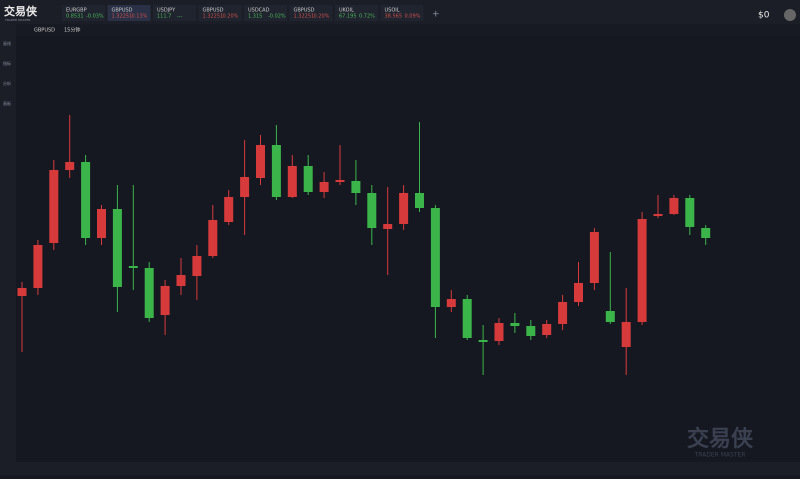  What do you see at coordinates (790, 15) in the screenshot?
I see `avatar` at bounding box center [790, 15].